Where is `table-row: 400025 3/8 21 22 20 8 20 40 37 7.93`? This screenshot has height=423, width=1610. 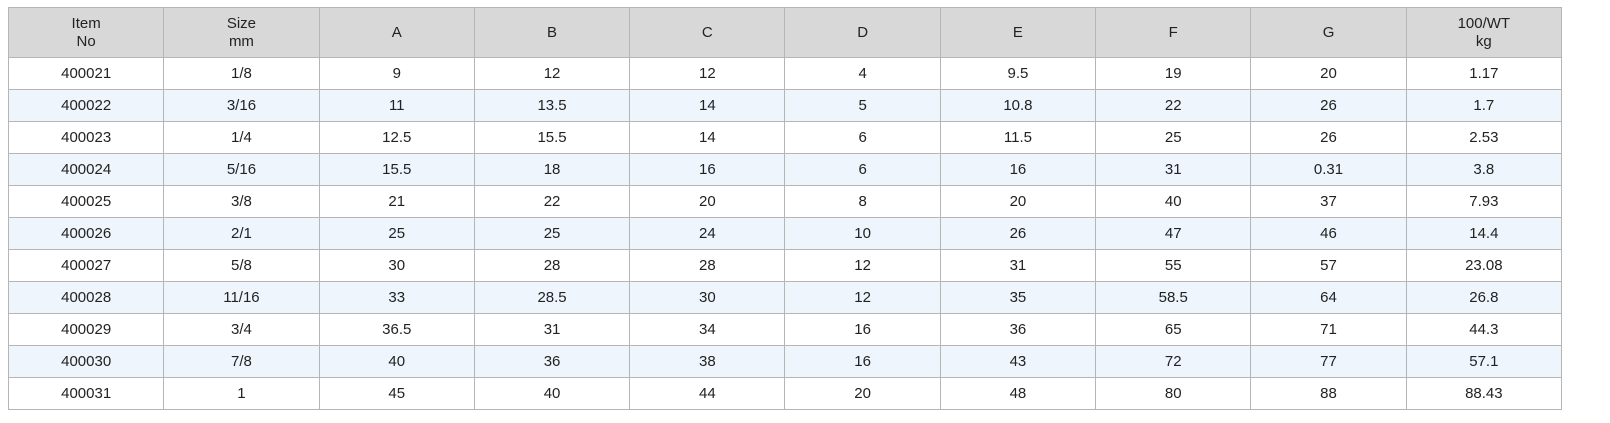 table-row: 400025 3/8 21 22 20 8 20 40 37 7.93 is located at coordinates (785, 201).